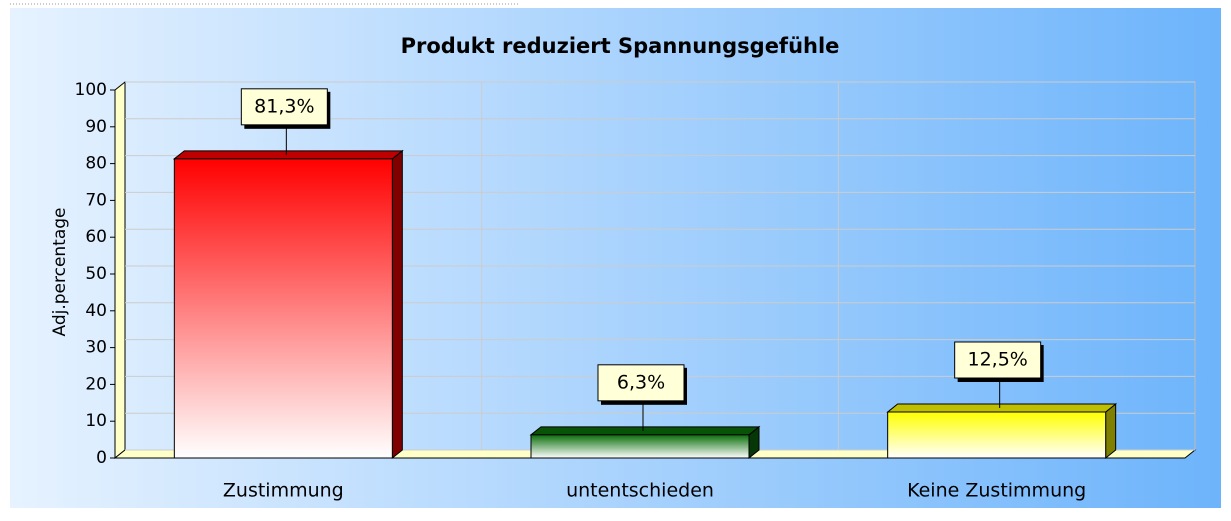 The image size is (1231, 521). Describe the element at coordinates (996, 491) in the screenshot. I see `x-tick-label: Keine Zustimmung` at that location.